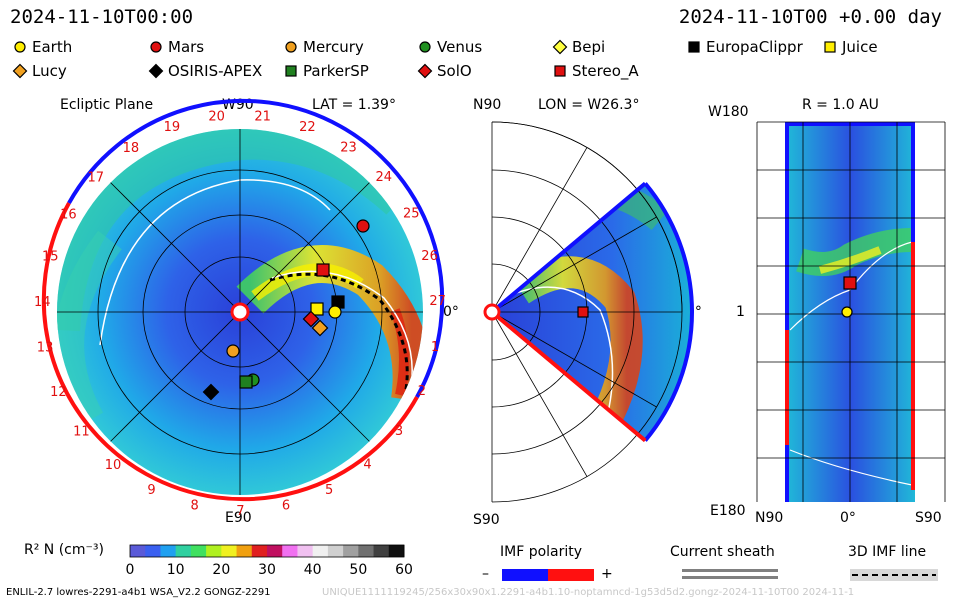  Describe the element at coordinates (175, 570) in the screenshot. I see `colorbar-tick-10: 10` at that location.